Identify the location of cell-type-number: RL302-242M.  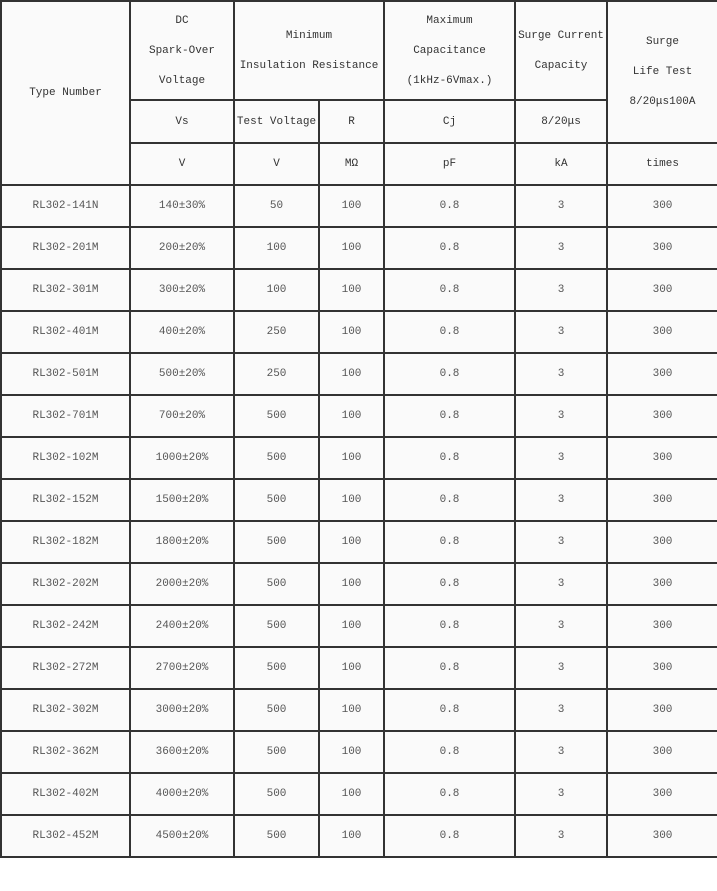
(65, 626).